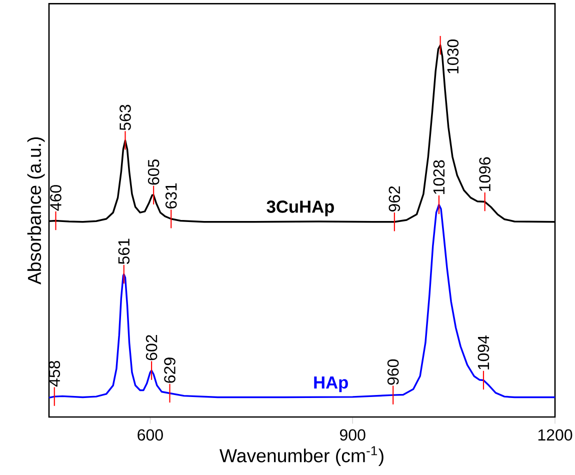 The image size is (575, 475). Describe the element at coordinates (171, 195) in the screenshot. I see `annotation: 631` at that location.